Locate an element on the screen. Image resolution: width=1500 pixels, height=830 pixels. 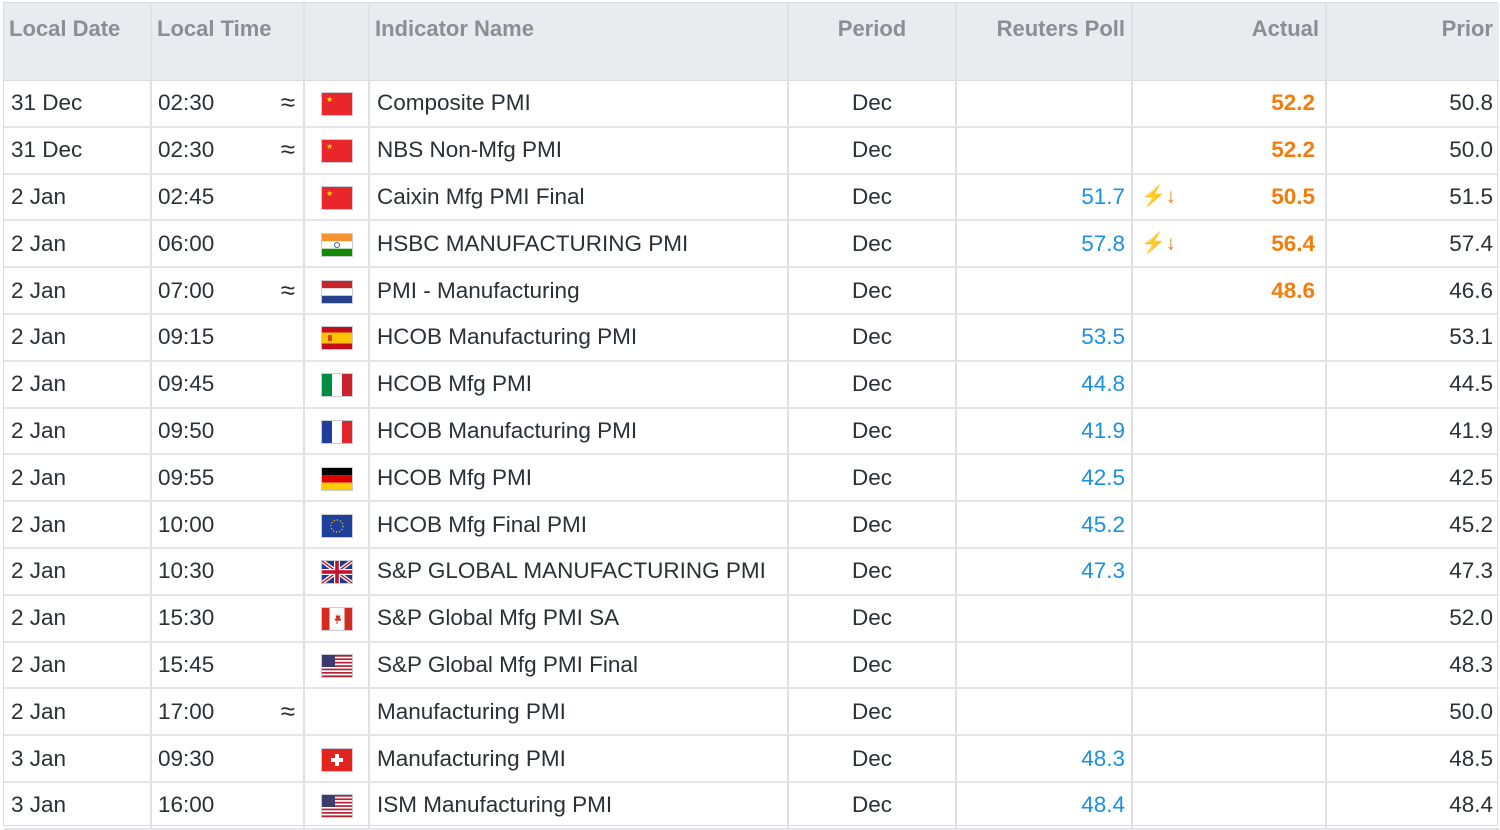
prior-cell: 50.8 is located at coordinates (1412, 104).